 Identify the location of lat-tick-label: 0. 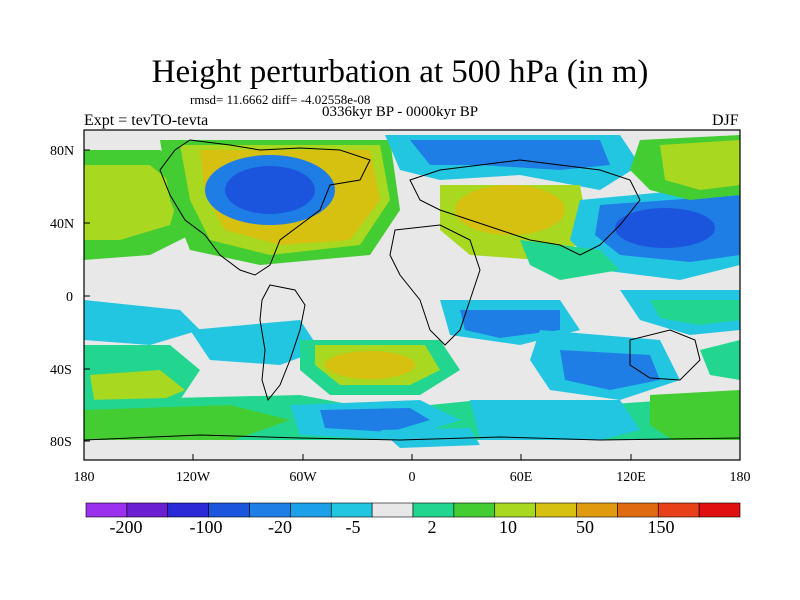
(69, 297).